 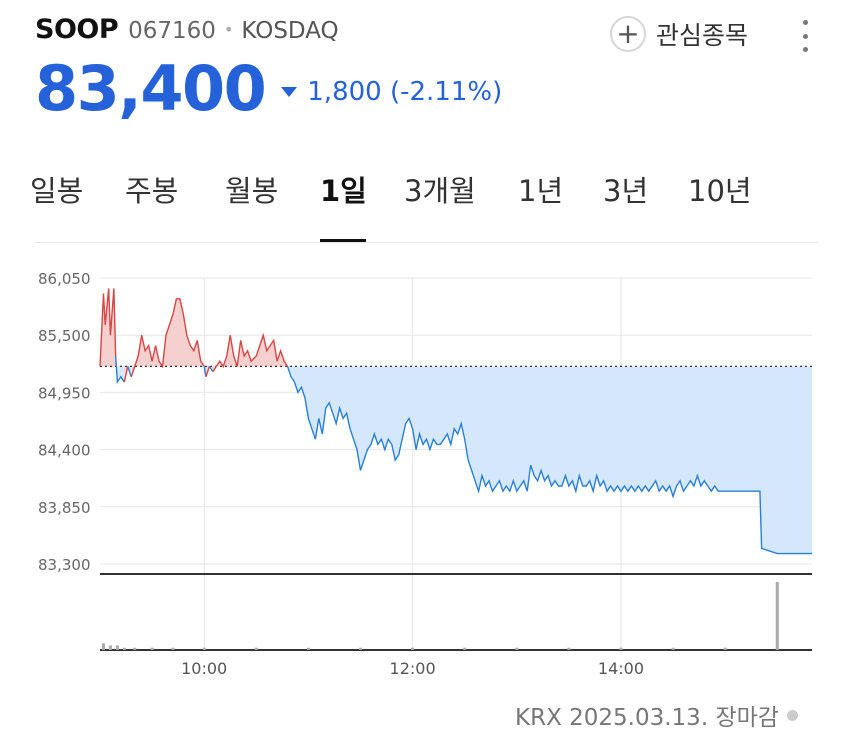 I want to click on y-tick-label: 84,950, so click(x=64, y=393).